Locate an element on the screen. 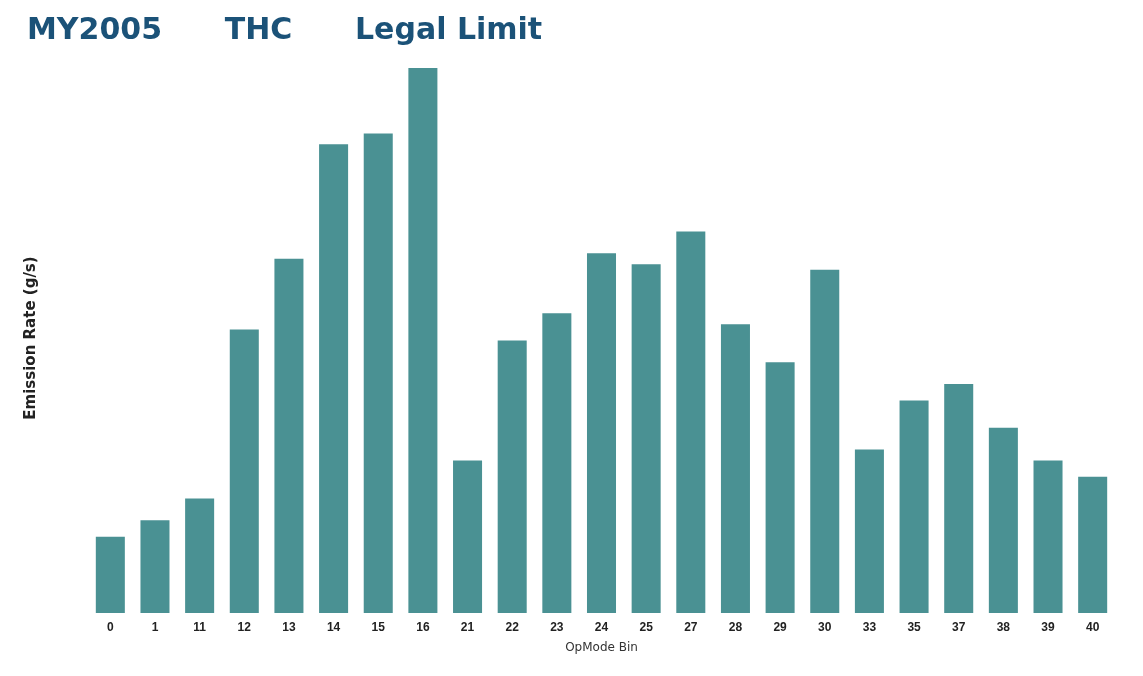 Image resolution: width=1143 pixels, height=676 pixels. x-tick-label: 15 is located at coordinates (378, 627).